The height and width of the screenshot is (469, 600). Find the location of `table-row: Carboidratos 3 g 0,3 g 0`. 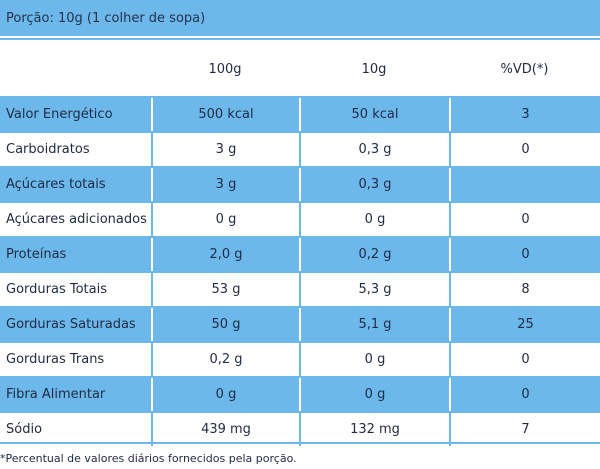

table-row: Carboidratos 3 g 0,3 g 0 is located at coordinates (300, 148).